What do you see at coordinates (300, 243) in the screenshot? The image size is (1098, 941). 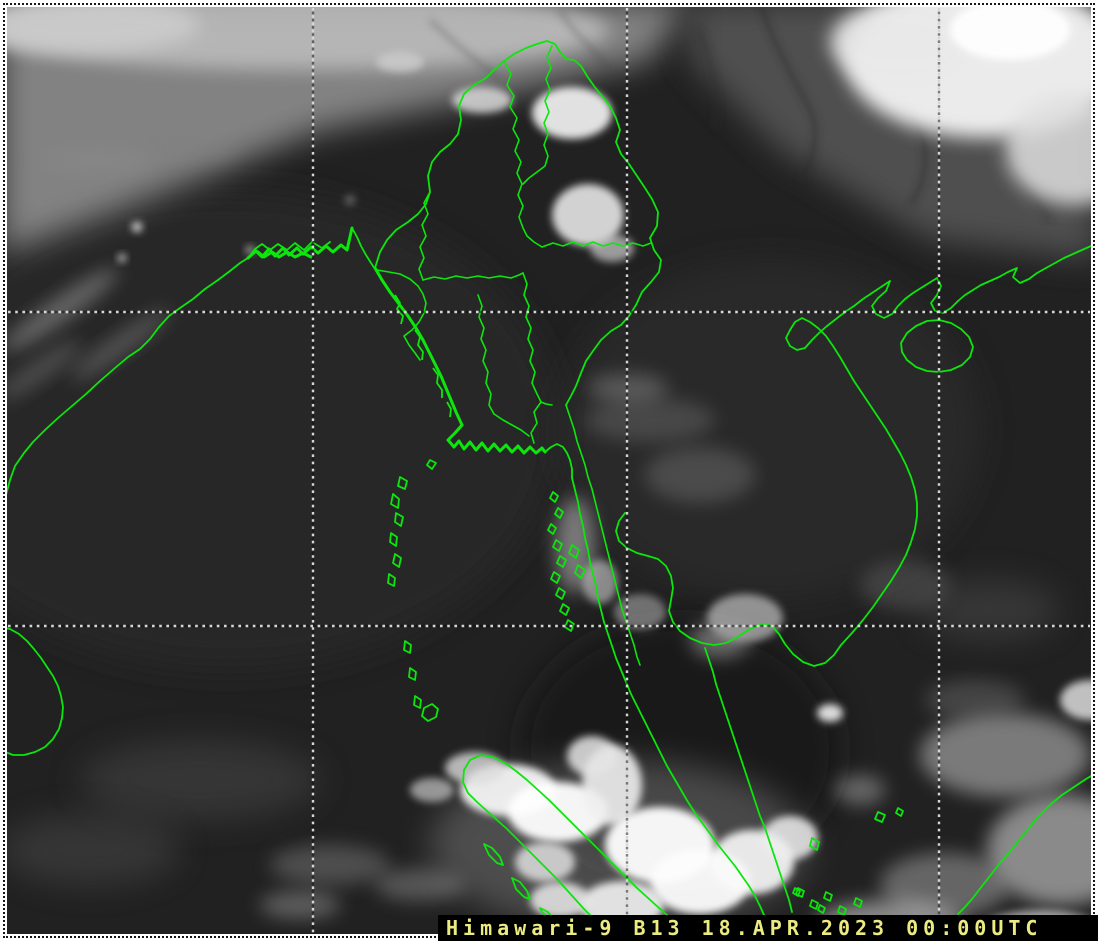 I see `coastline-sundarbans-delta` at bounding box center [300, 243].